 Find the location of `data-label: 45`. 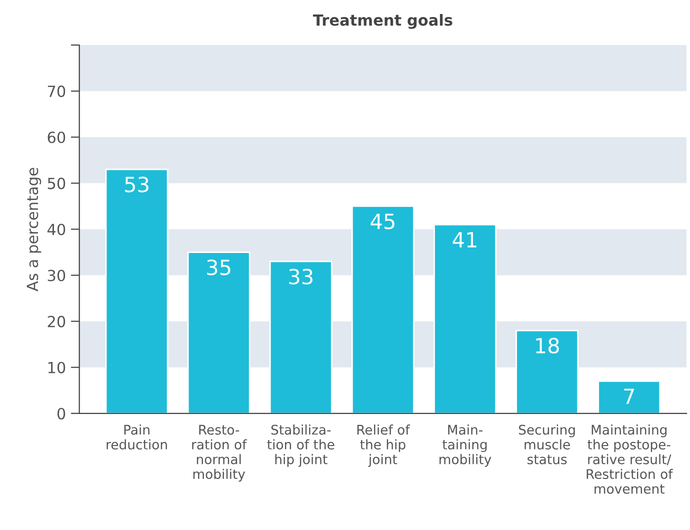

data-label: 45 is located at coordinates (382, 222).